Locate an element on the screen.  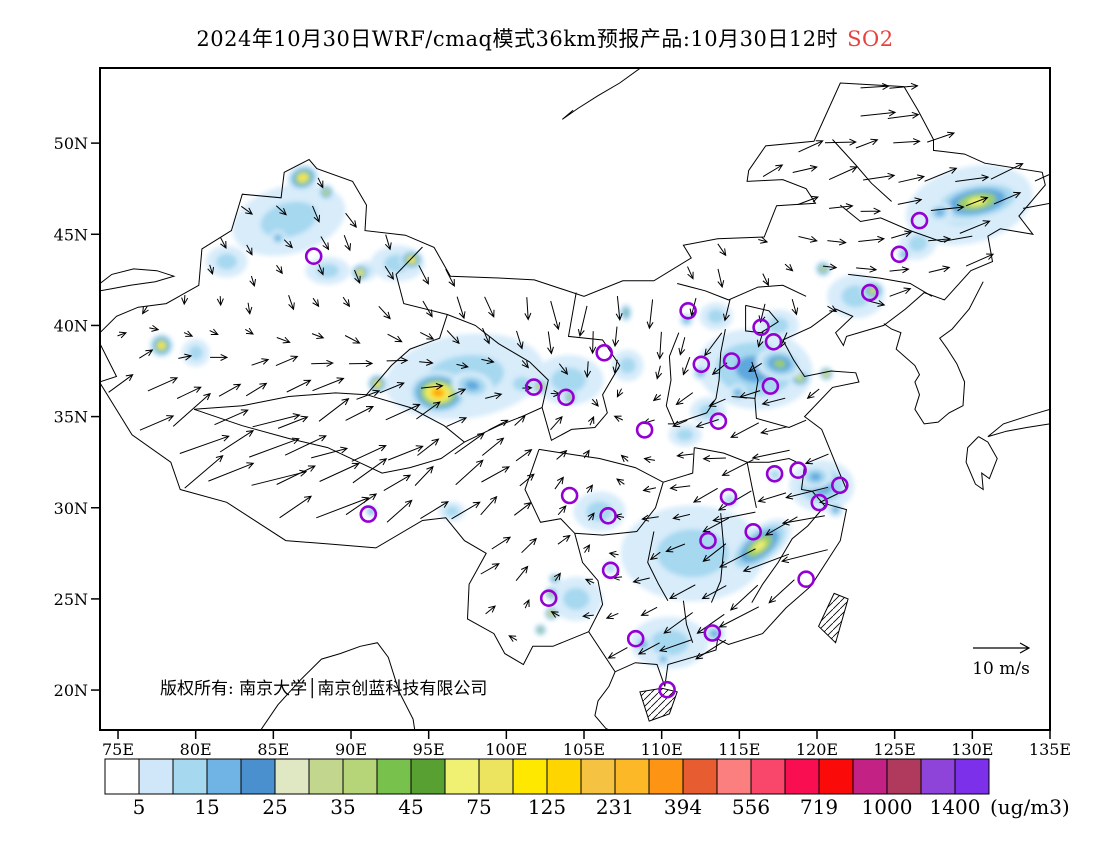
y-axis-tick-label: 45N is located at coordinates (71, 234).